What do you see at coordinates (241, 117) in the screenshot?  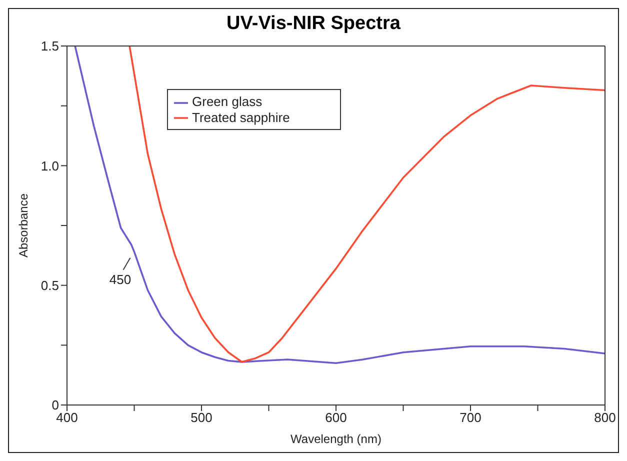 I see `legend-label: Treated sapphire` at bounding box center [241, 117].